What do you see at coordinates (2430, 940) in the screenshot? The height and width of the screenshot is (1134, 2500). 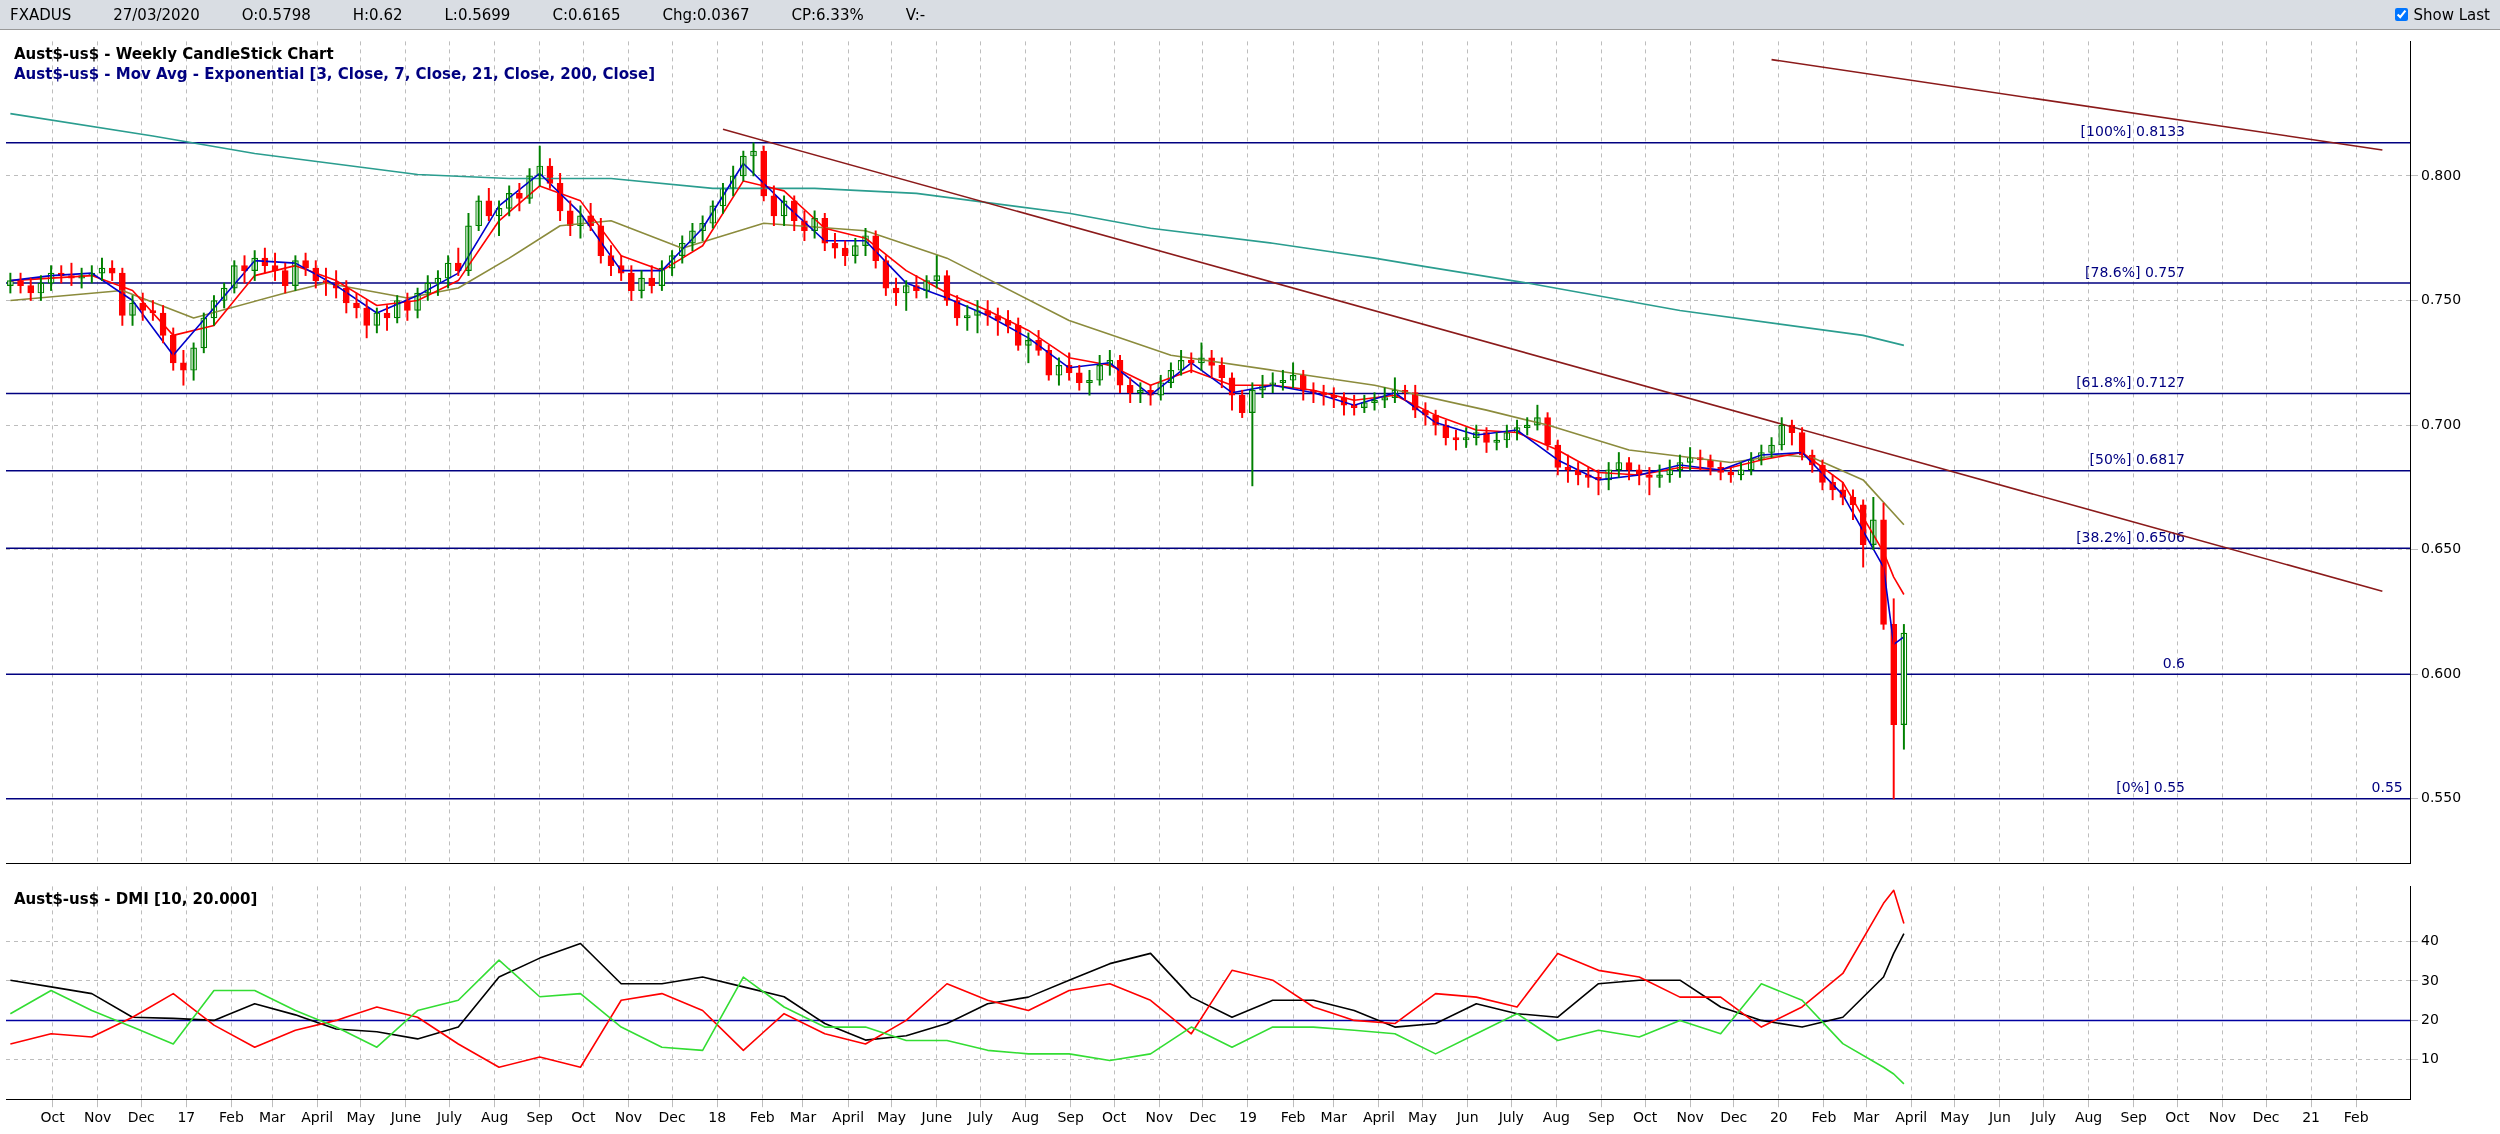 I see `y-tick-label: 40` at bounding box center [2430, 940].